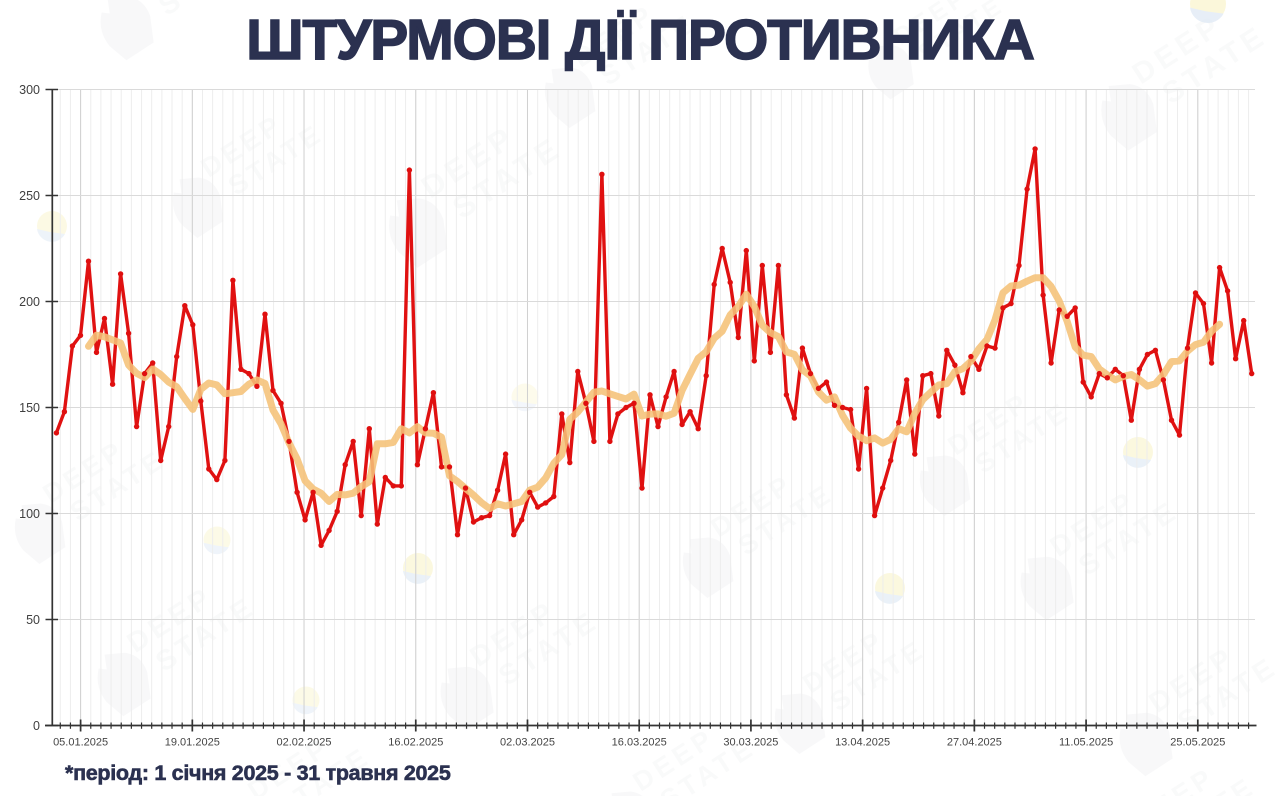  Describe the element at coordinates (862, 743) in the screenshot. I see `svg-text: 13.04.2025` at that location.